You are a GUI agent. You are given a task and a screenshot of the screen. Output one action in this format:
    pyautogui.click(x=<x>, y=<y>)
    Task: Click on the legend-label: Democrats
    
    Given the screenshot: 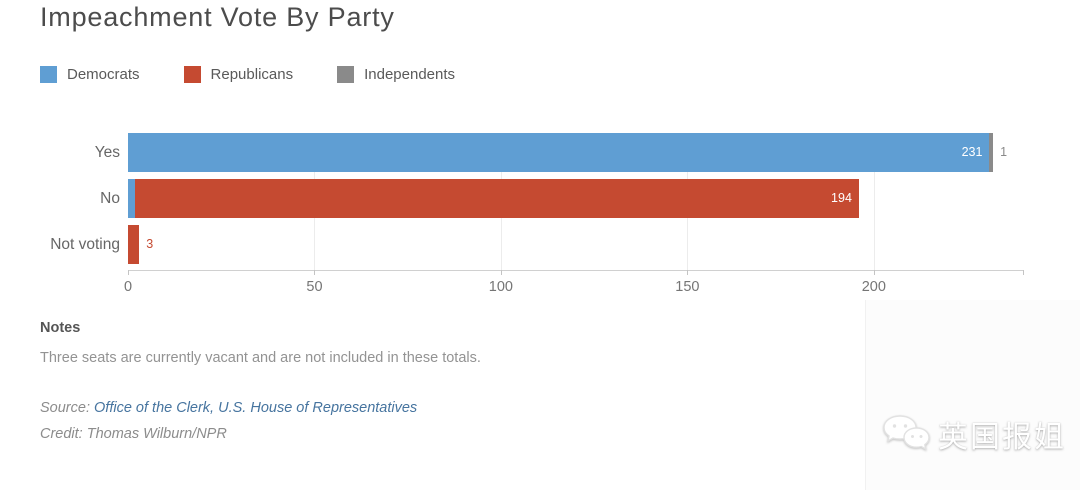 What is the action you would take?
    pyautogui.click(x=103, y=74)
    